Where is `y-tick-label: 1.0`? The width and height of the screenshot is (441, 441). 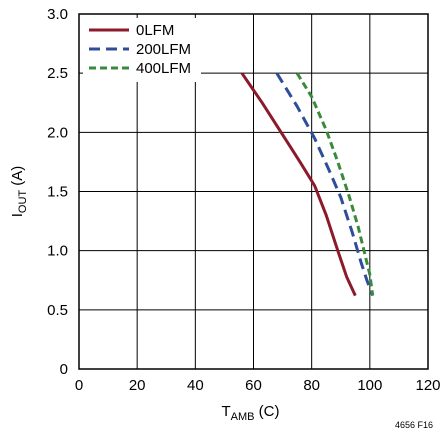
y-tick-label: 1.0 is located at coordinates (57, 251).